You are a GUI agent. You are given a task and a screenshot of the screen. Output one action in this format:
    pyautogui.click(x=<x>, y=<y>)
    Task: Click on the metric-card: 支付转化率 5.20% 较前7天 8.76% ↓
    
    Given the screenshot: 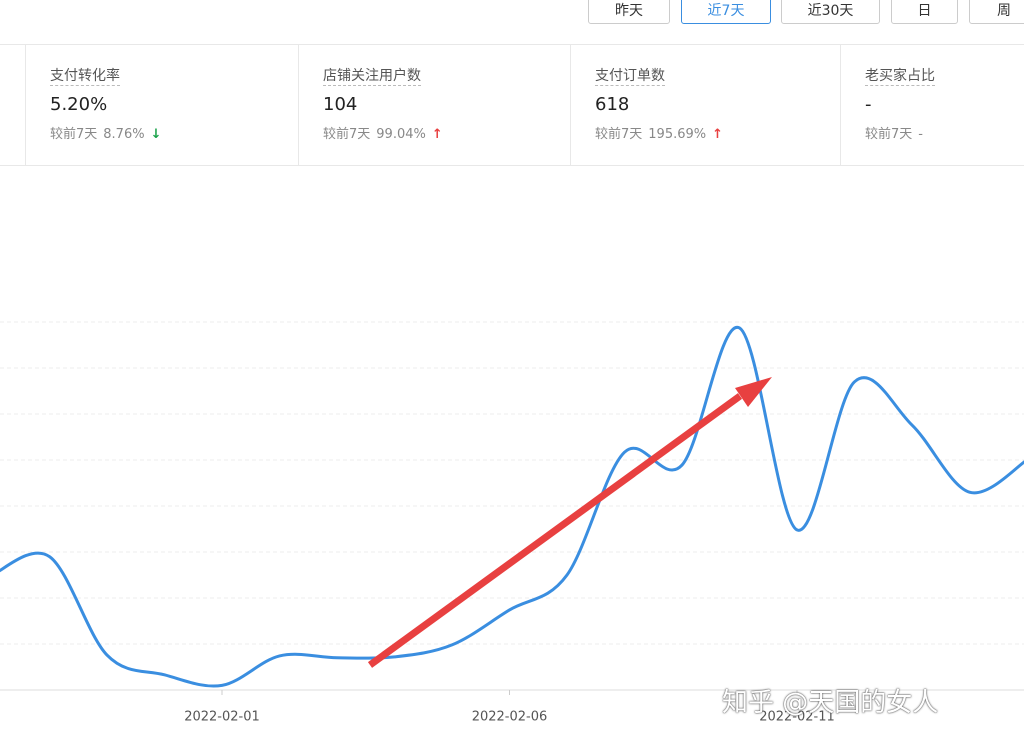 What is the action you would take?
    pyautogui.click(x=161, y=105)
    